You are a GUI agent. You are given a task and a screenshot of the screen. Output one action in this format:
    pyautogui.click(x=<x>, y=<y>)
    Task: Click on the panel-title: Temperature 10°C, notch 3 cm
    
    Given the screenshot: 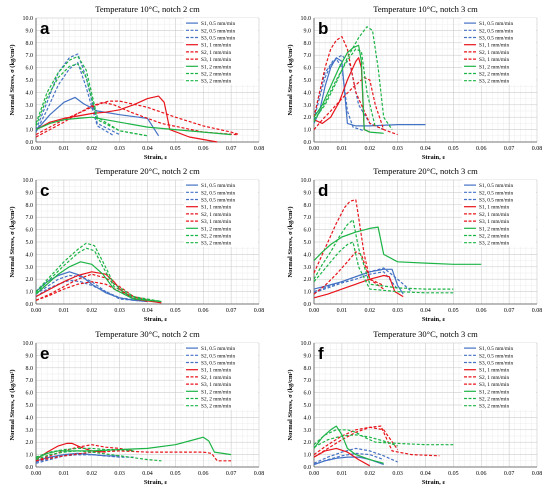 What is the action you would take?
    pyautogui.click(x=425, y=9)
    